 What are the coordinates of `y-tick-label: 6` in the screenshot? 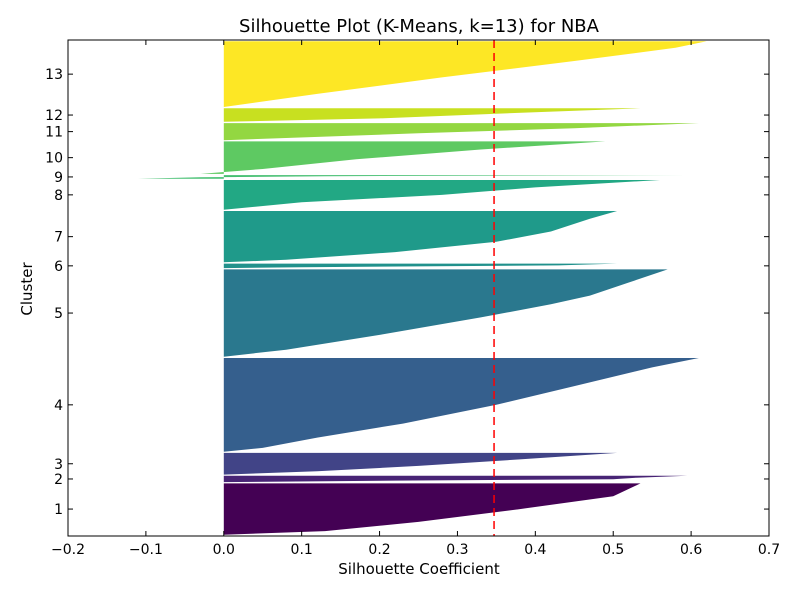 It's located at (58, 267).